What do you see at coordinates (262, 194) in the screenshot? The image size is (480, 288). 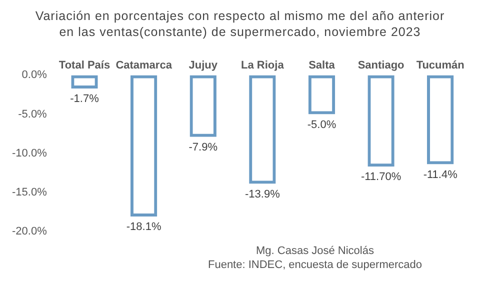 I see `data-label: -13.9%` at bounding box center [262, 194].